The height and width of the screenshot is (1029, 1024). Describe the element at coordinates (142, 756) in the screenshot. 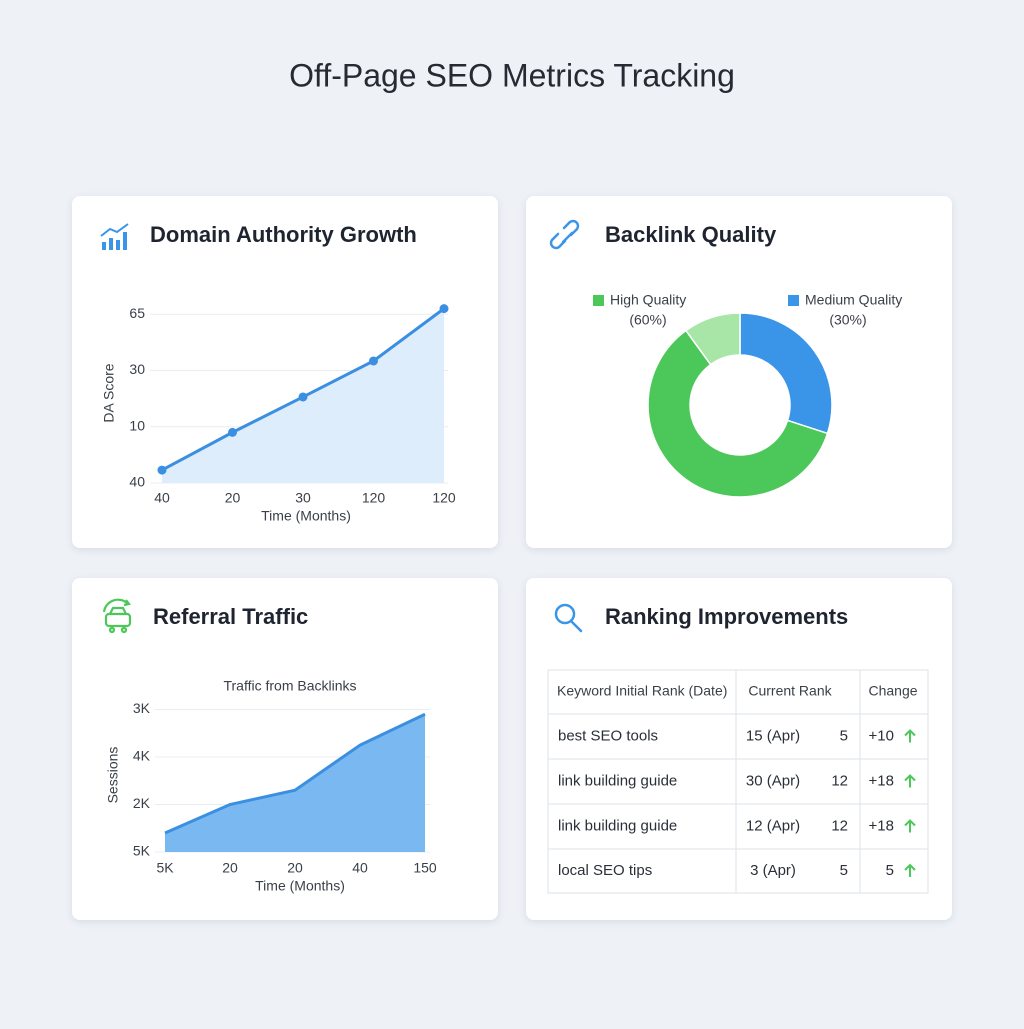

I see `y-tick-label: 4K` at that location.